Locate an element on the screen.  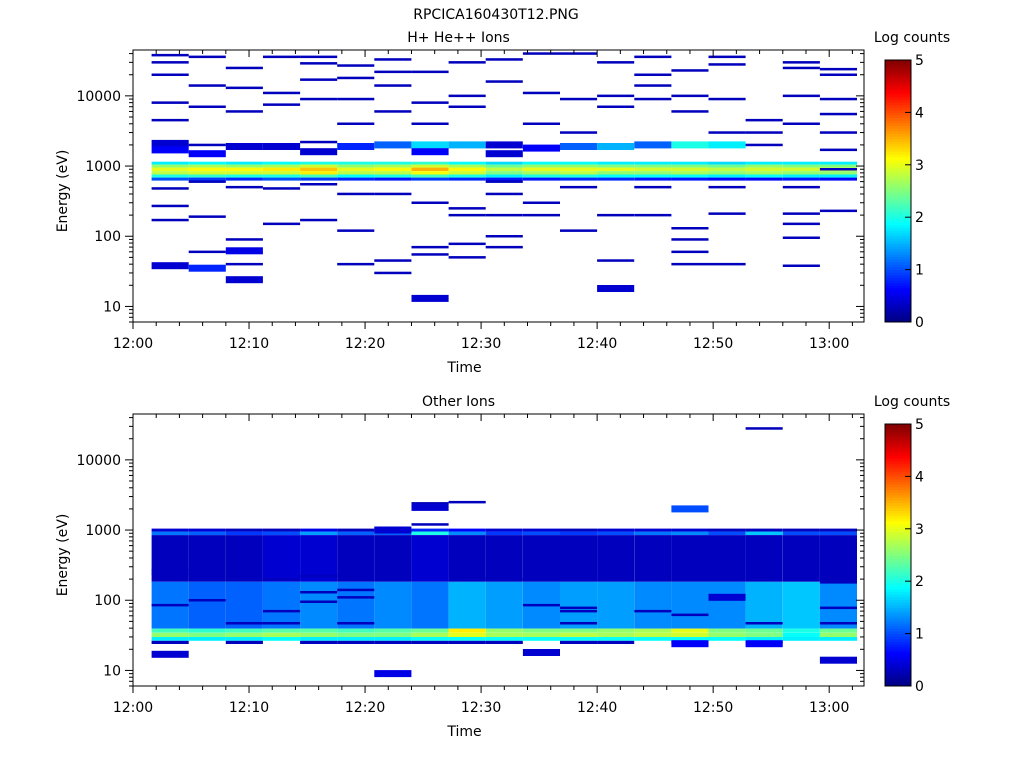
x-axis-label: Time is located at coordinates (463, 368).